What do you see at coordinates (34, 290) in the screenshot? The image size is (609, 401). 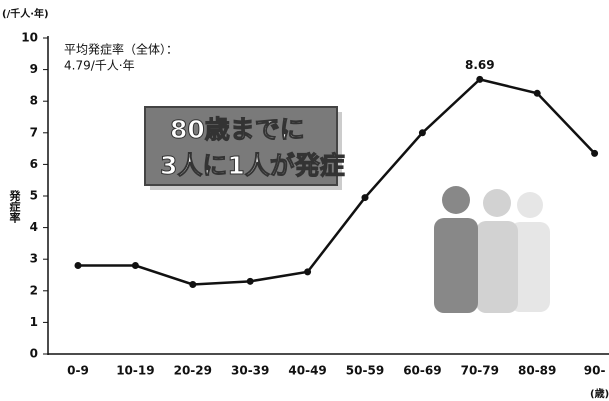 I see `y-tick-label: 2` at bounding box center [34, 290].